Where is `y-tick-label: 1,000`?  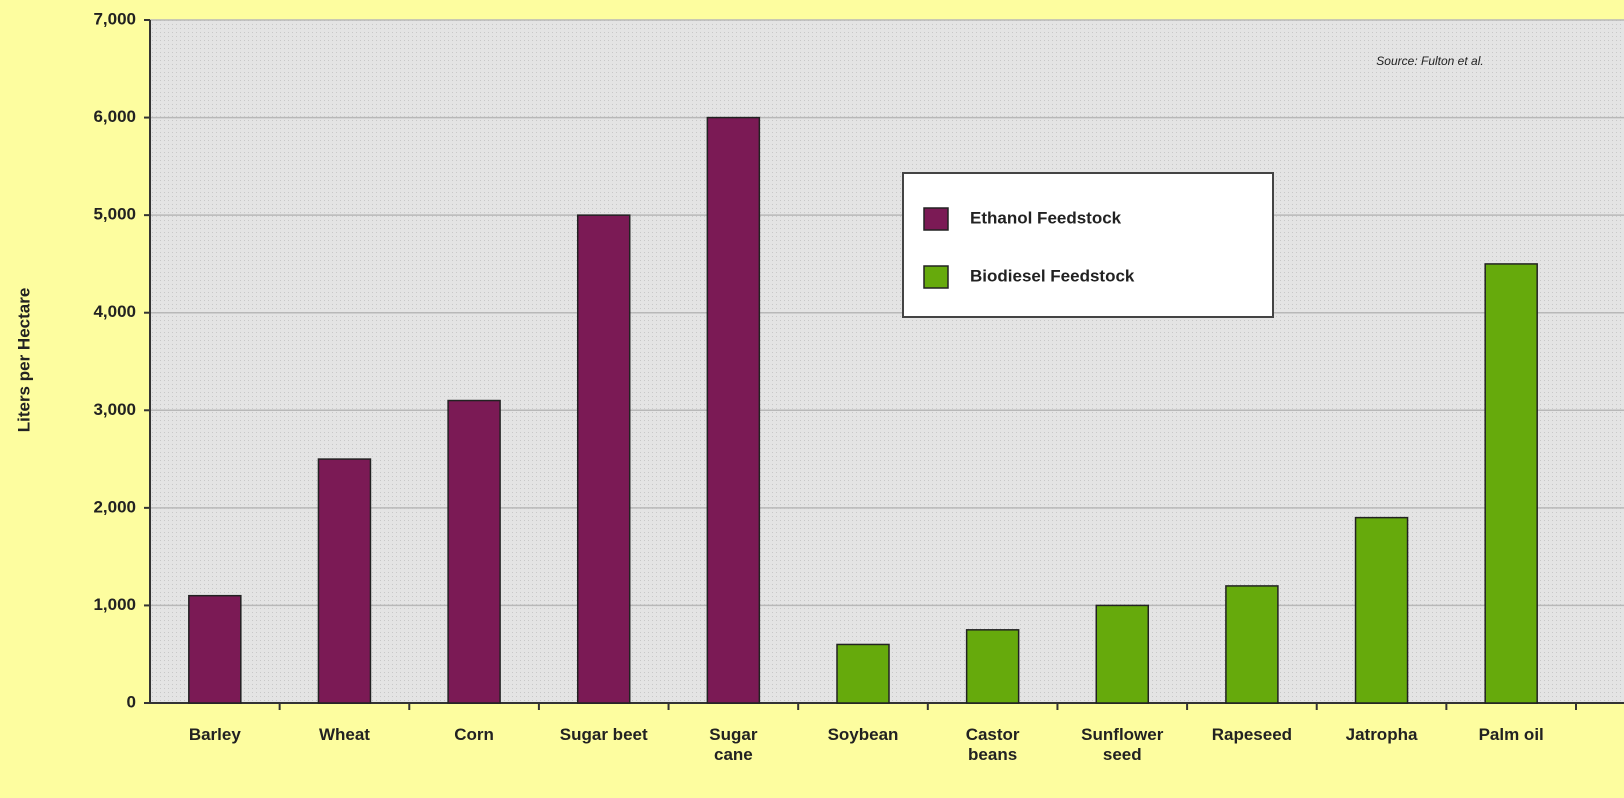
y-tick-label: 1,000 is located at coordinates (114, 604).